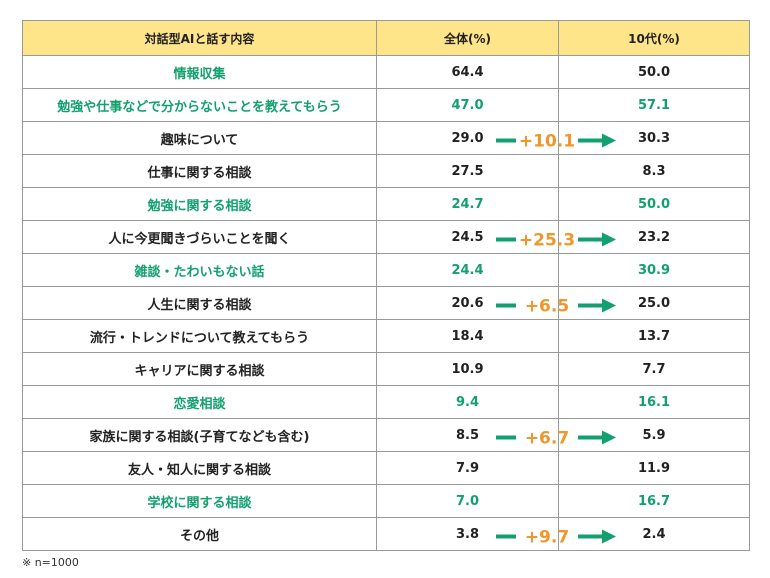  What do you see at coordinates (654, 138) in the screenshot?
I see `value-teen: 30.3` at bounding box center [654, 138].